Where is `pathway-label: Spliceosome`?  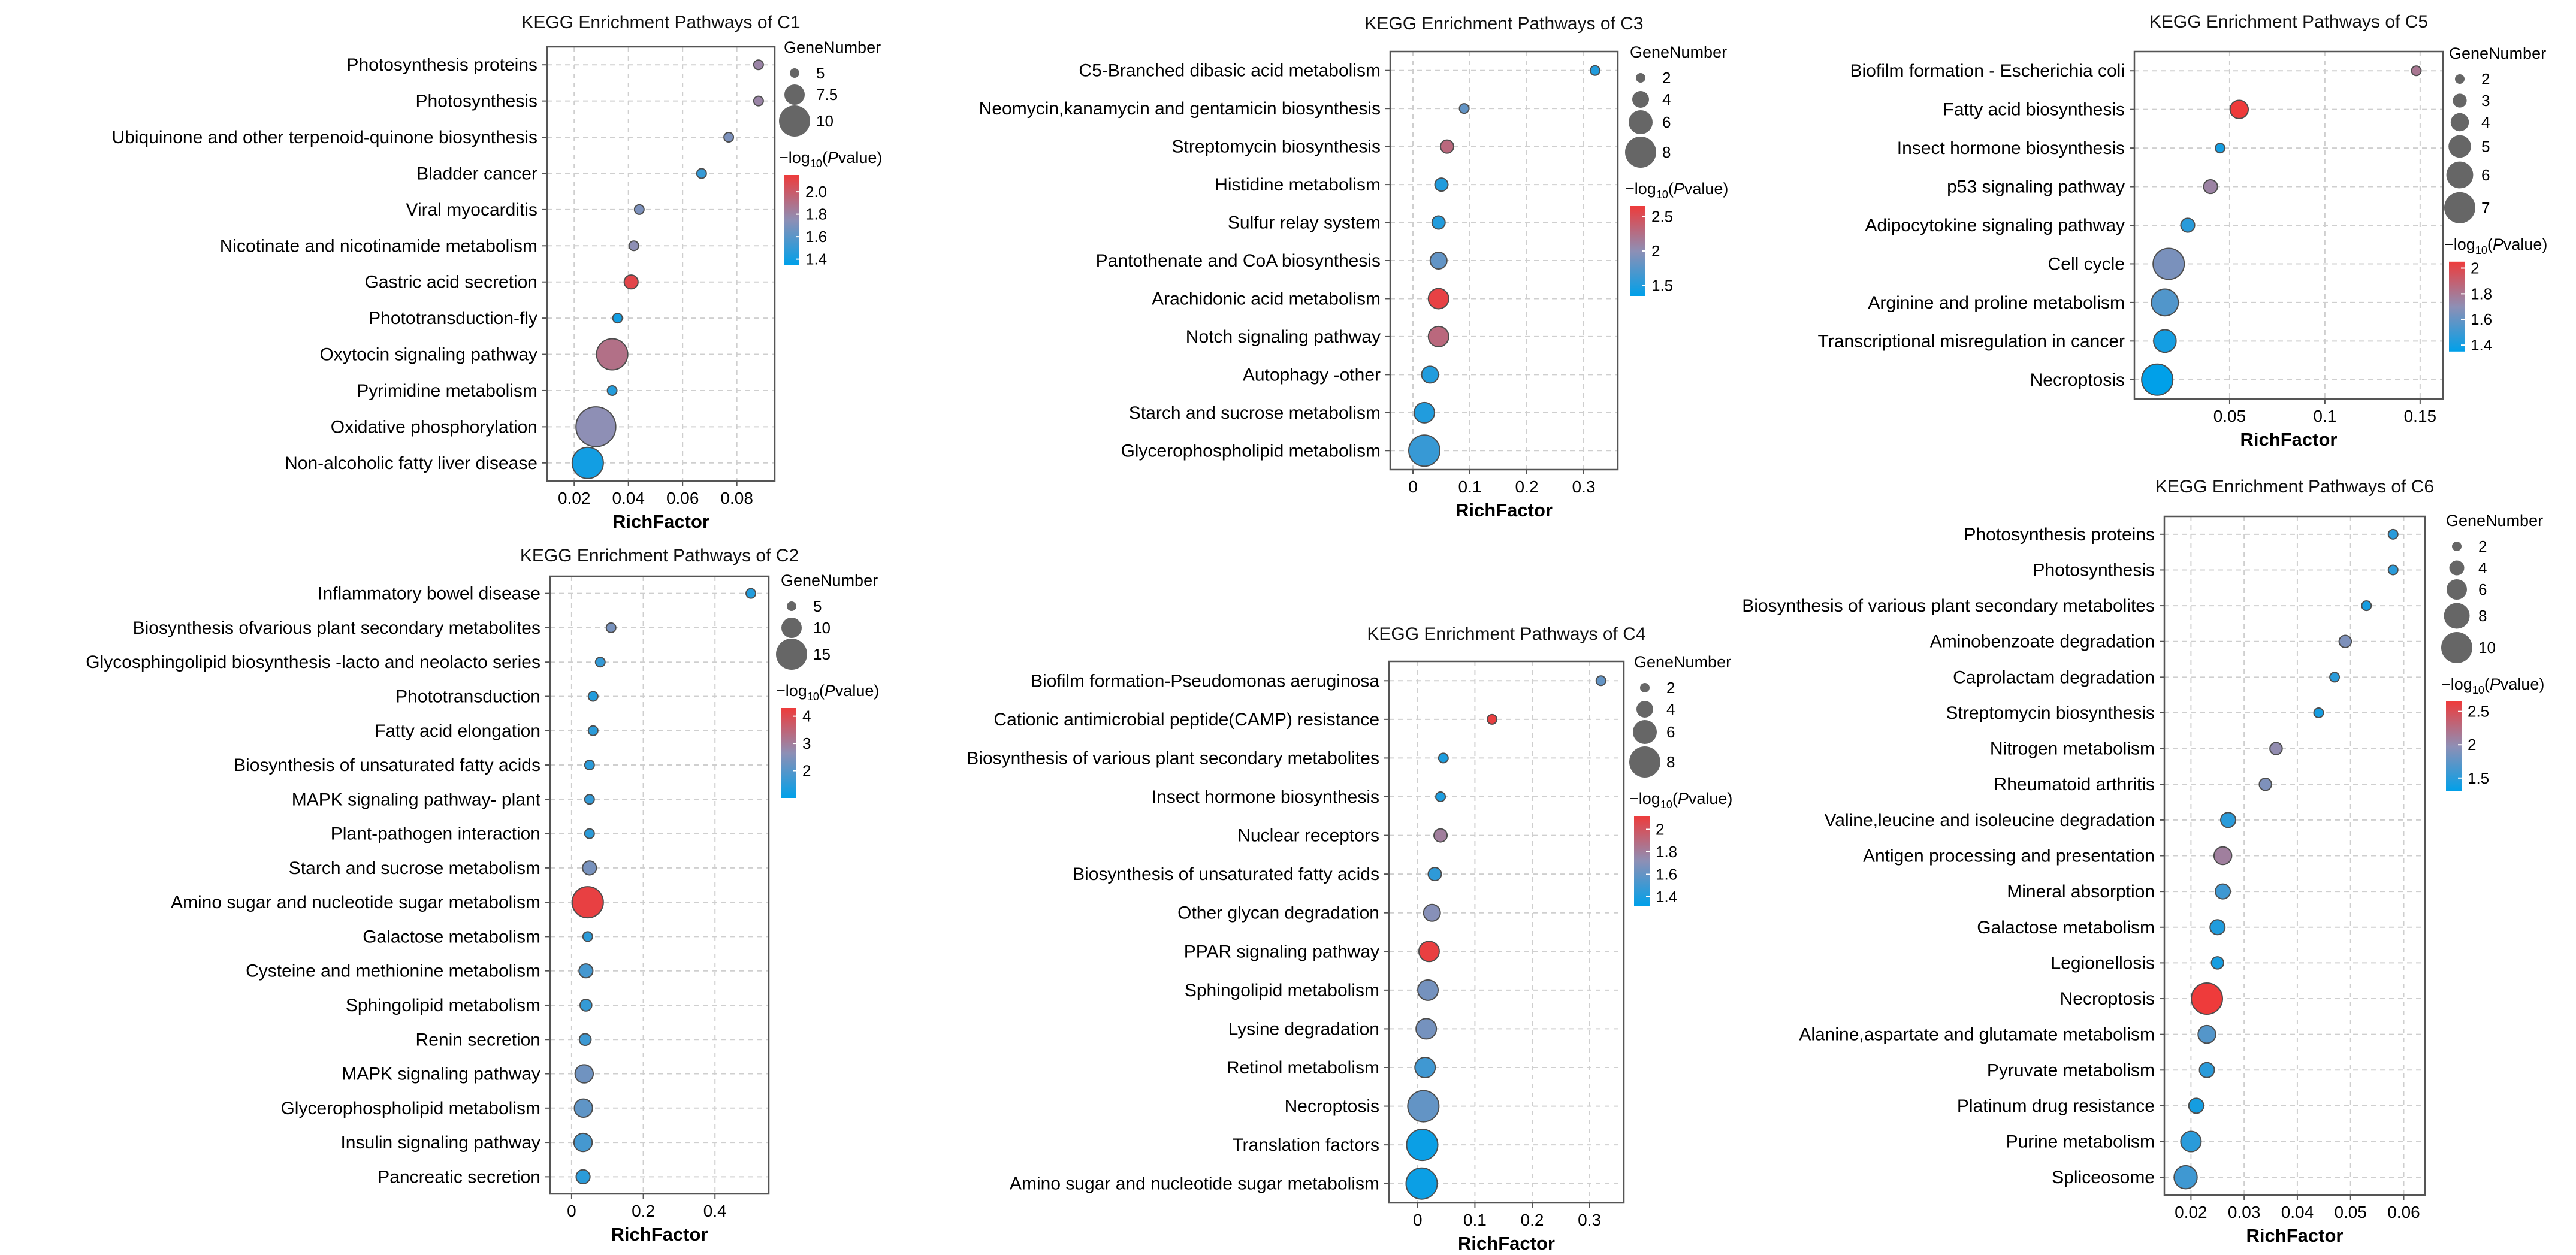
pathway-label: Spliceosome is located at coordinates (2103, 1177).